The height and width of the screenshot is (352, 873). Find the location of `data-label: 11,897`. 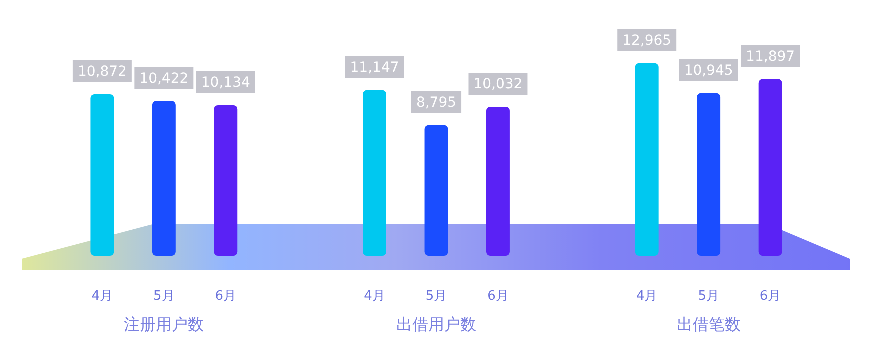

data-label: 11,897 is located at coordinates (771, 56).